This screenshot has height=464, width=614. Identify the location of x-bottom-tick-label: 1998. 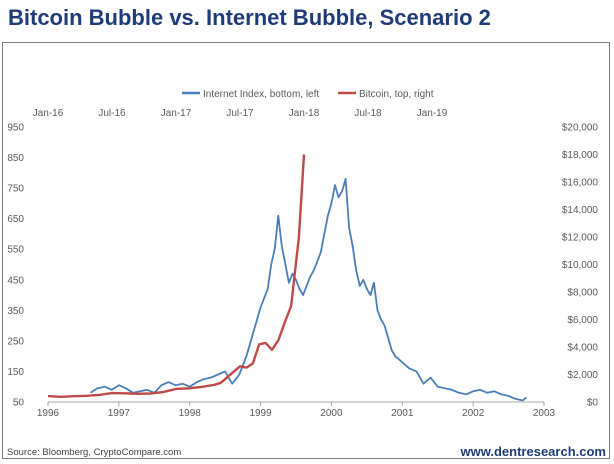
(190, 413).